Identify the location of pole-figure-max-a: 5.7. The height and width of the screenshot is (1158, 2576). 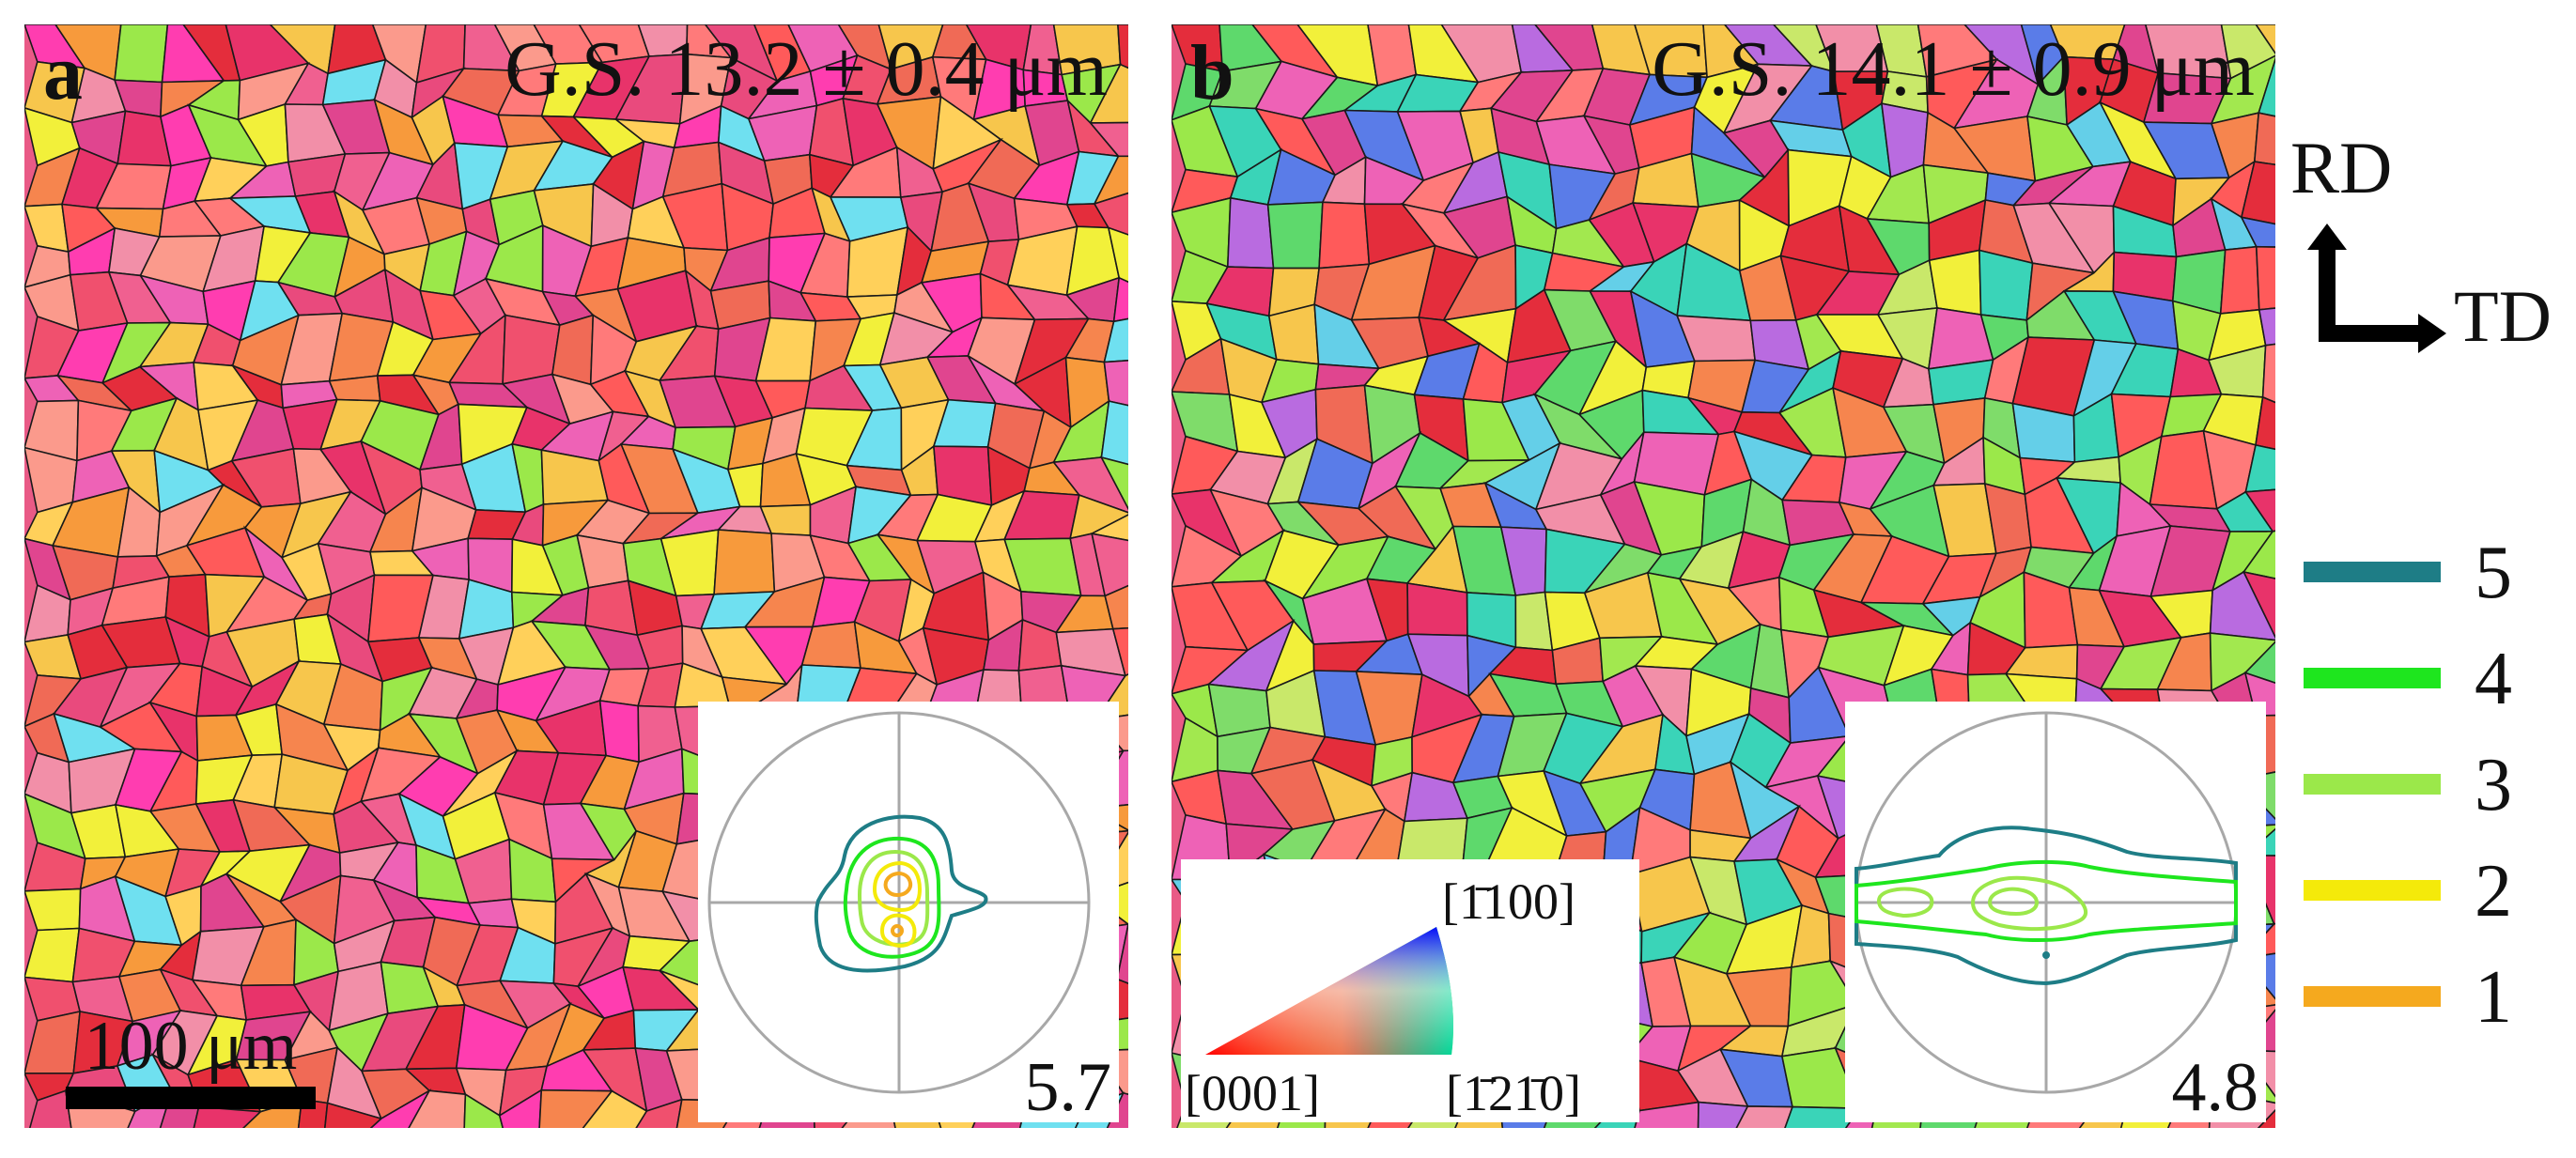
(1068, 1087).